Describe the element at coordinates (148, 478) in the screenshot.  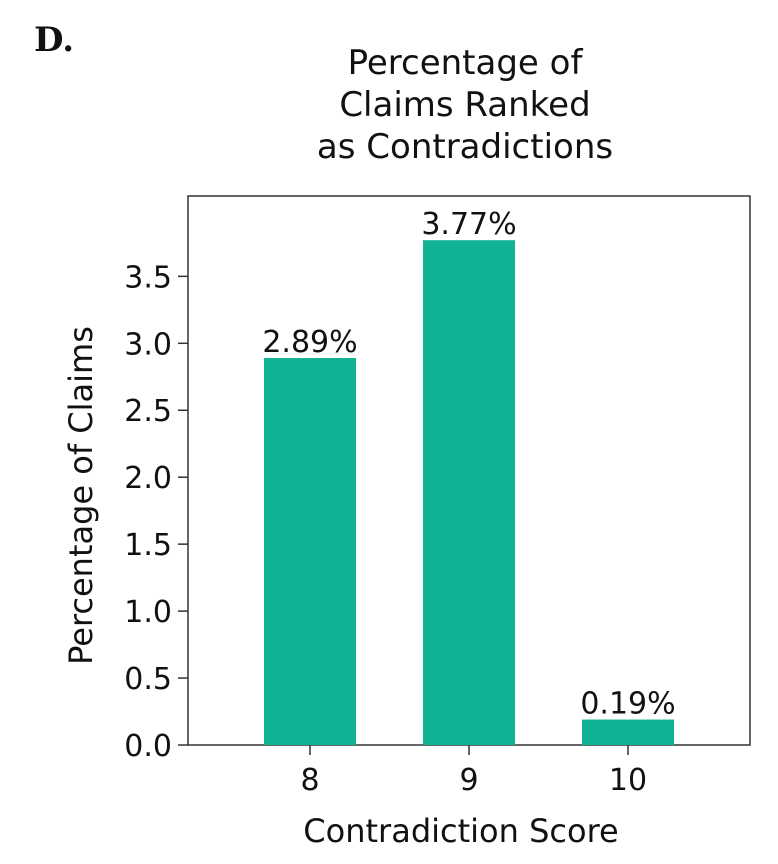
I see `y-tick-label: 2.0` at that location.